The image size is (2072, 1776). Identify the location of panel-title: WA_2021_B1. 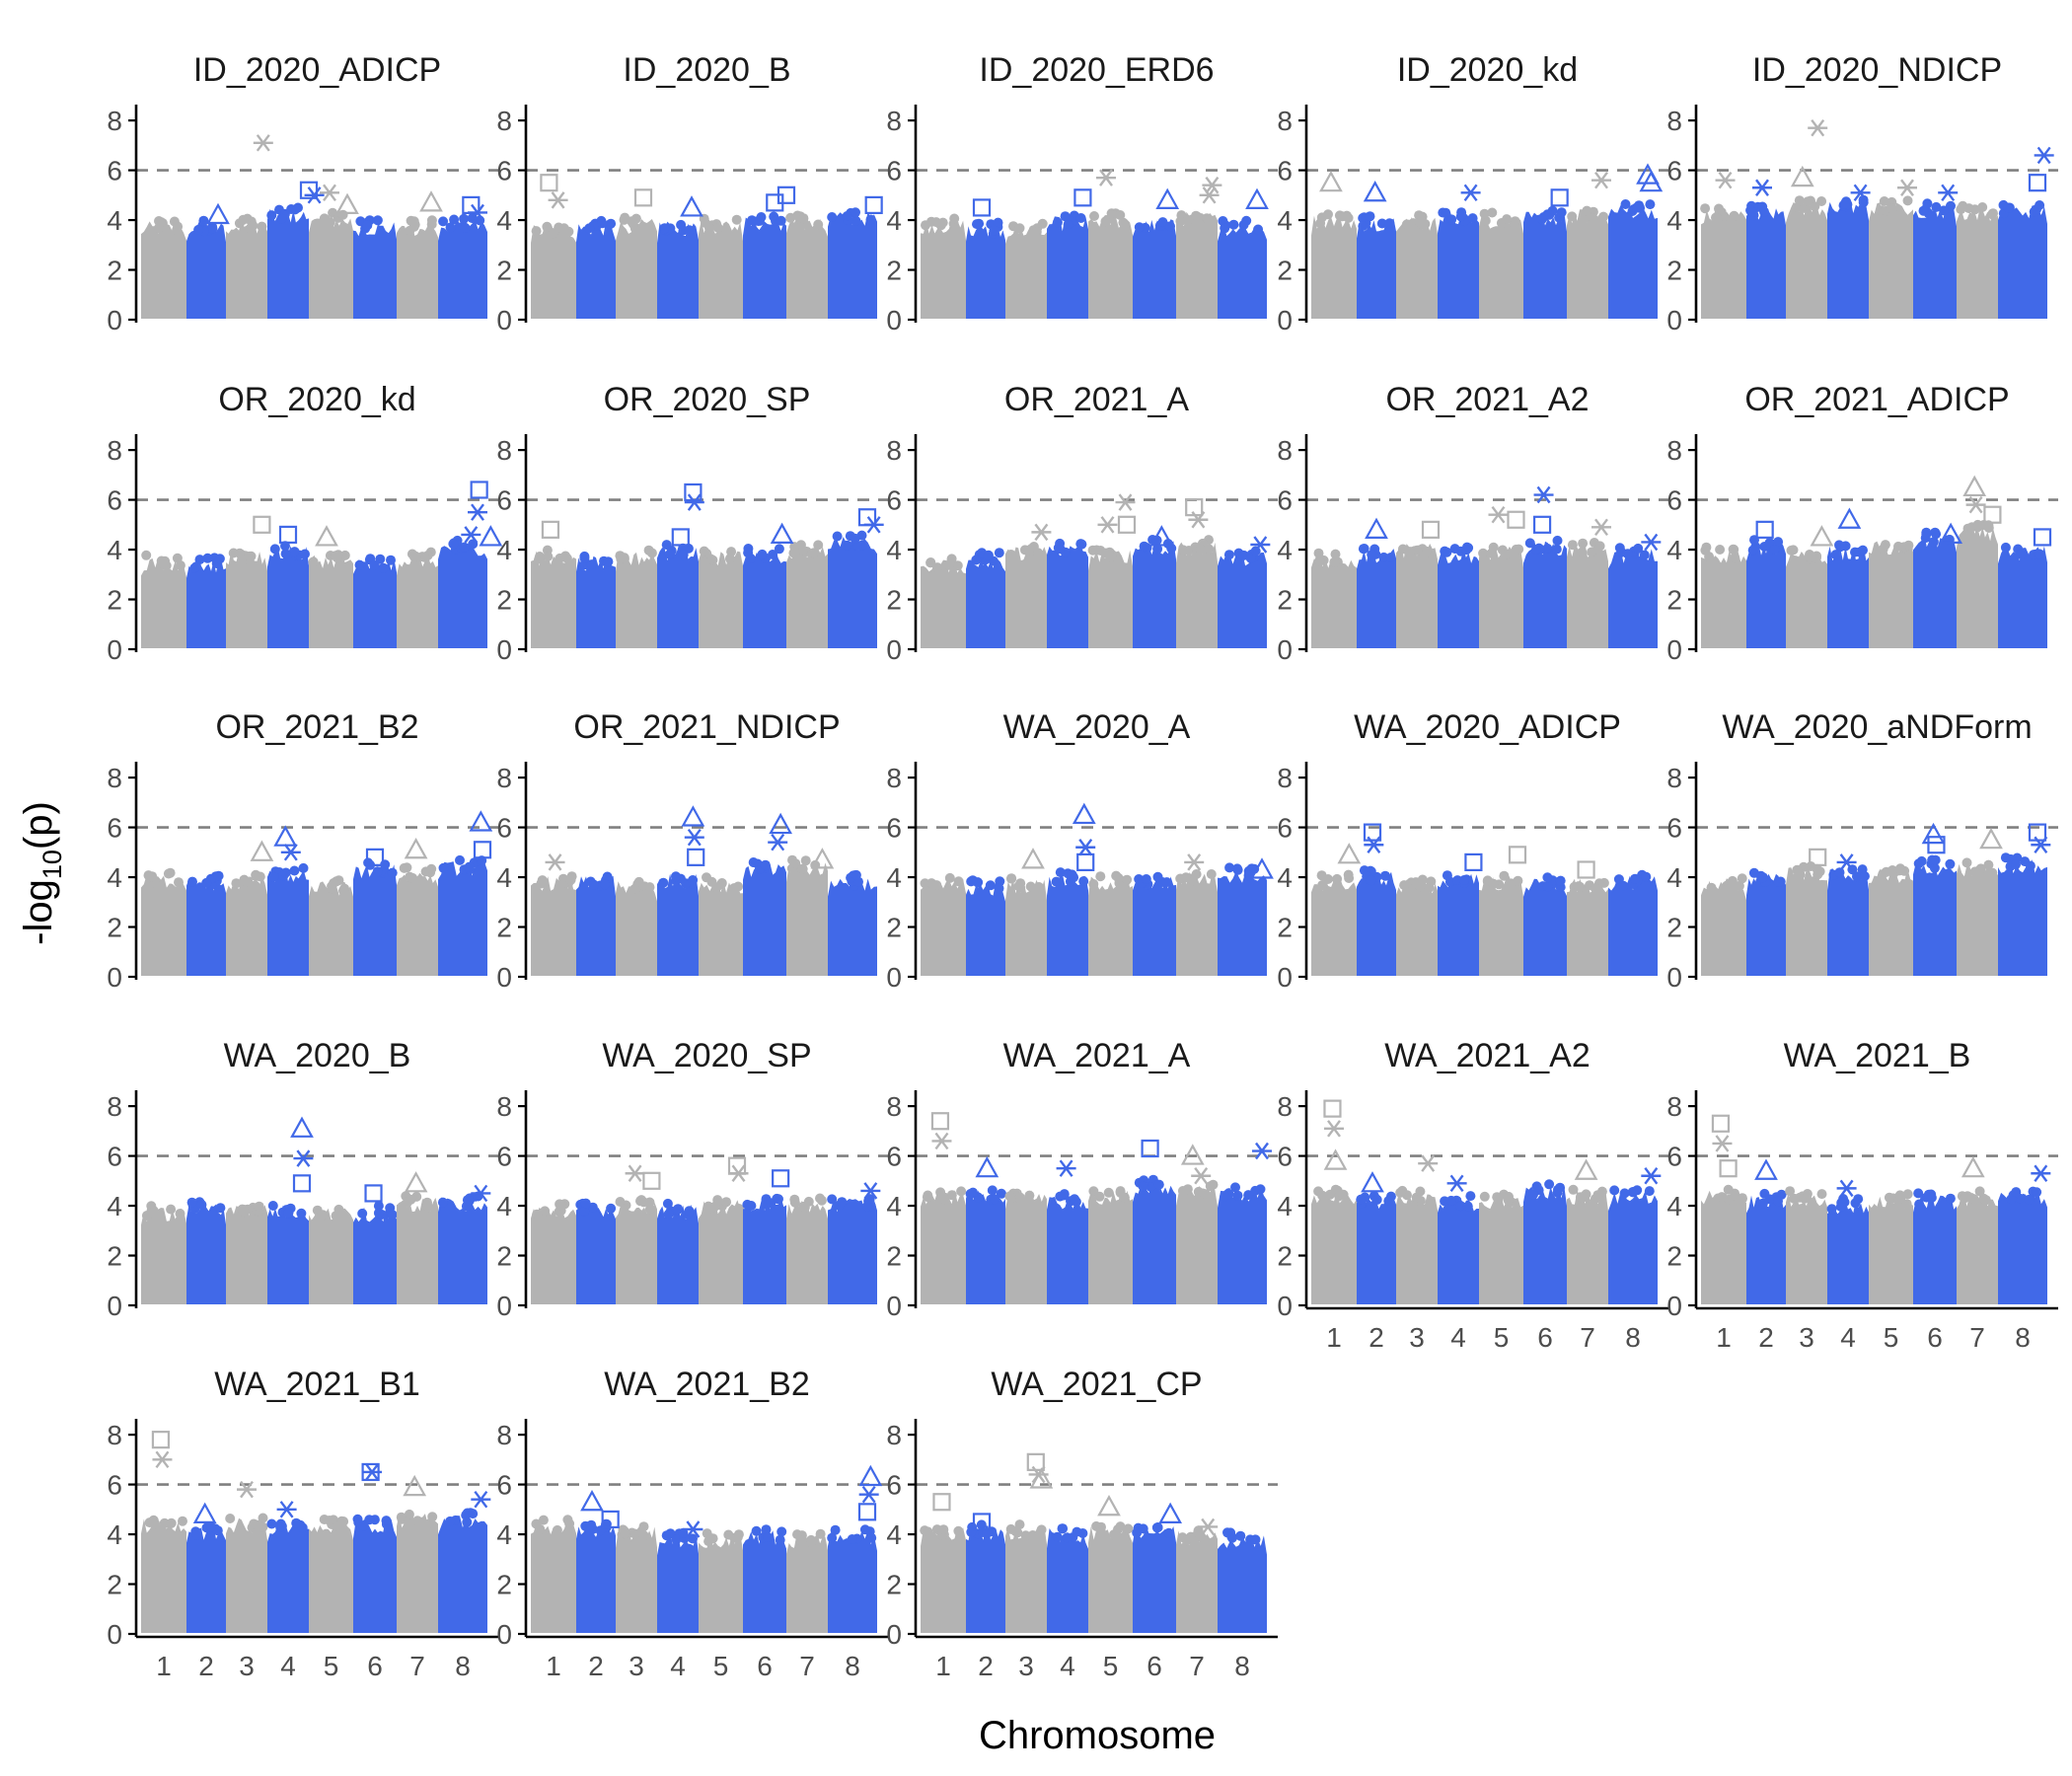
(317, 1385).